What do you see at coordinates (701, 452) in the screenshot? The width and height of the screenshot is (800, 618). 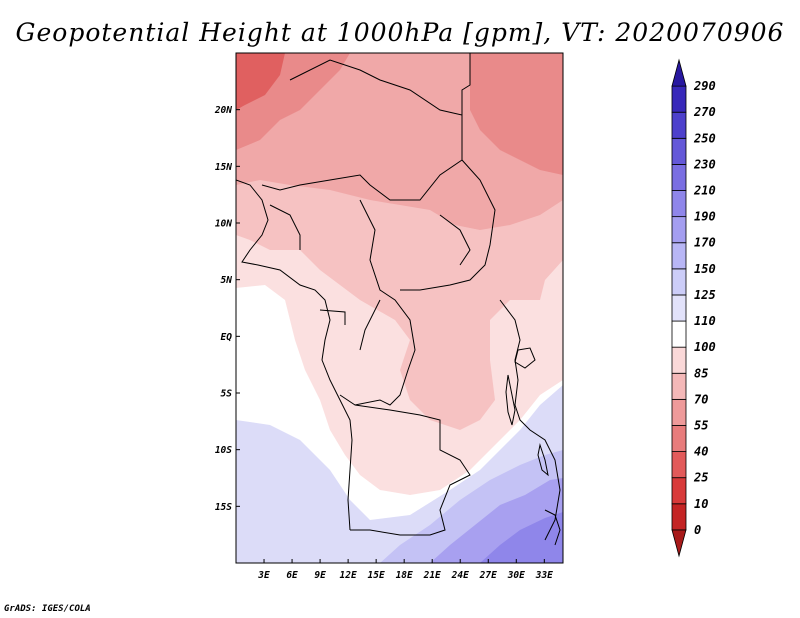 I see `colorbar-label: 40` at bounding box center [701, 452].